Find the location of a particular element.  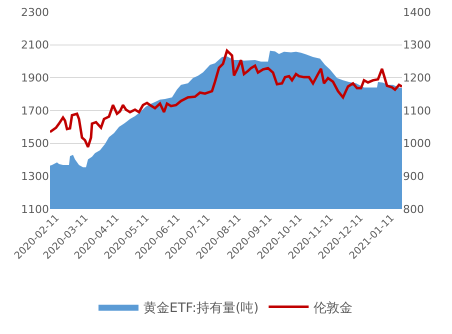

y2-tick-label: 1300 is located at coordinates (417, 45).